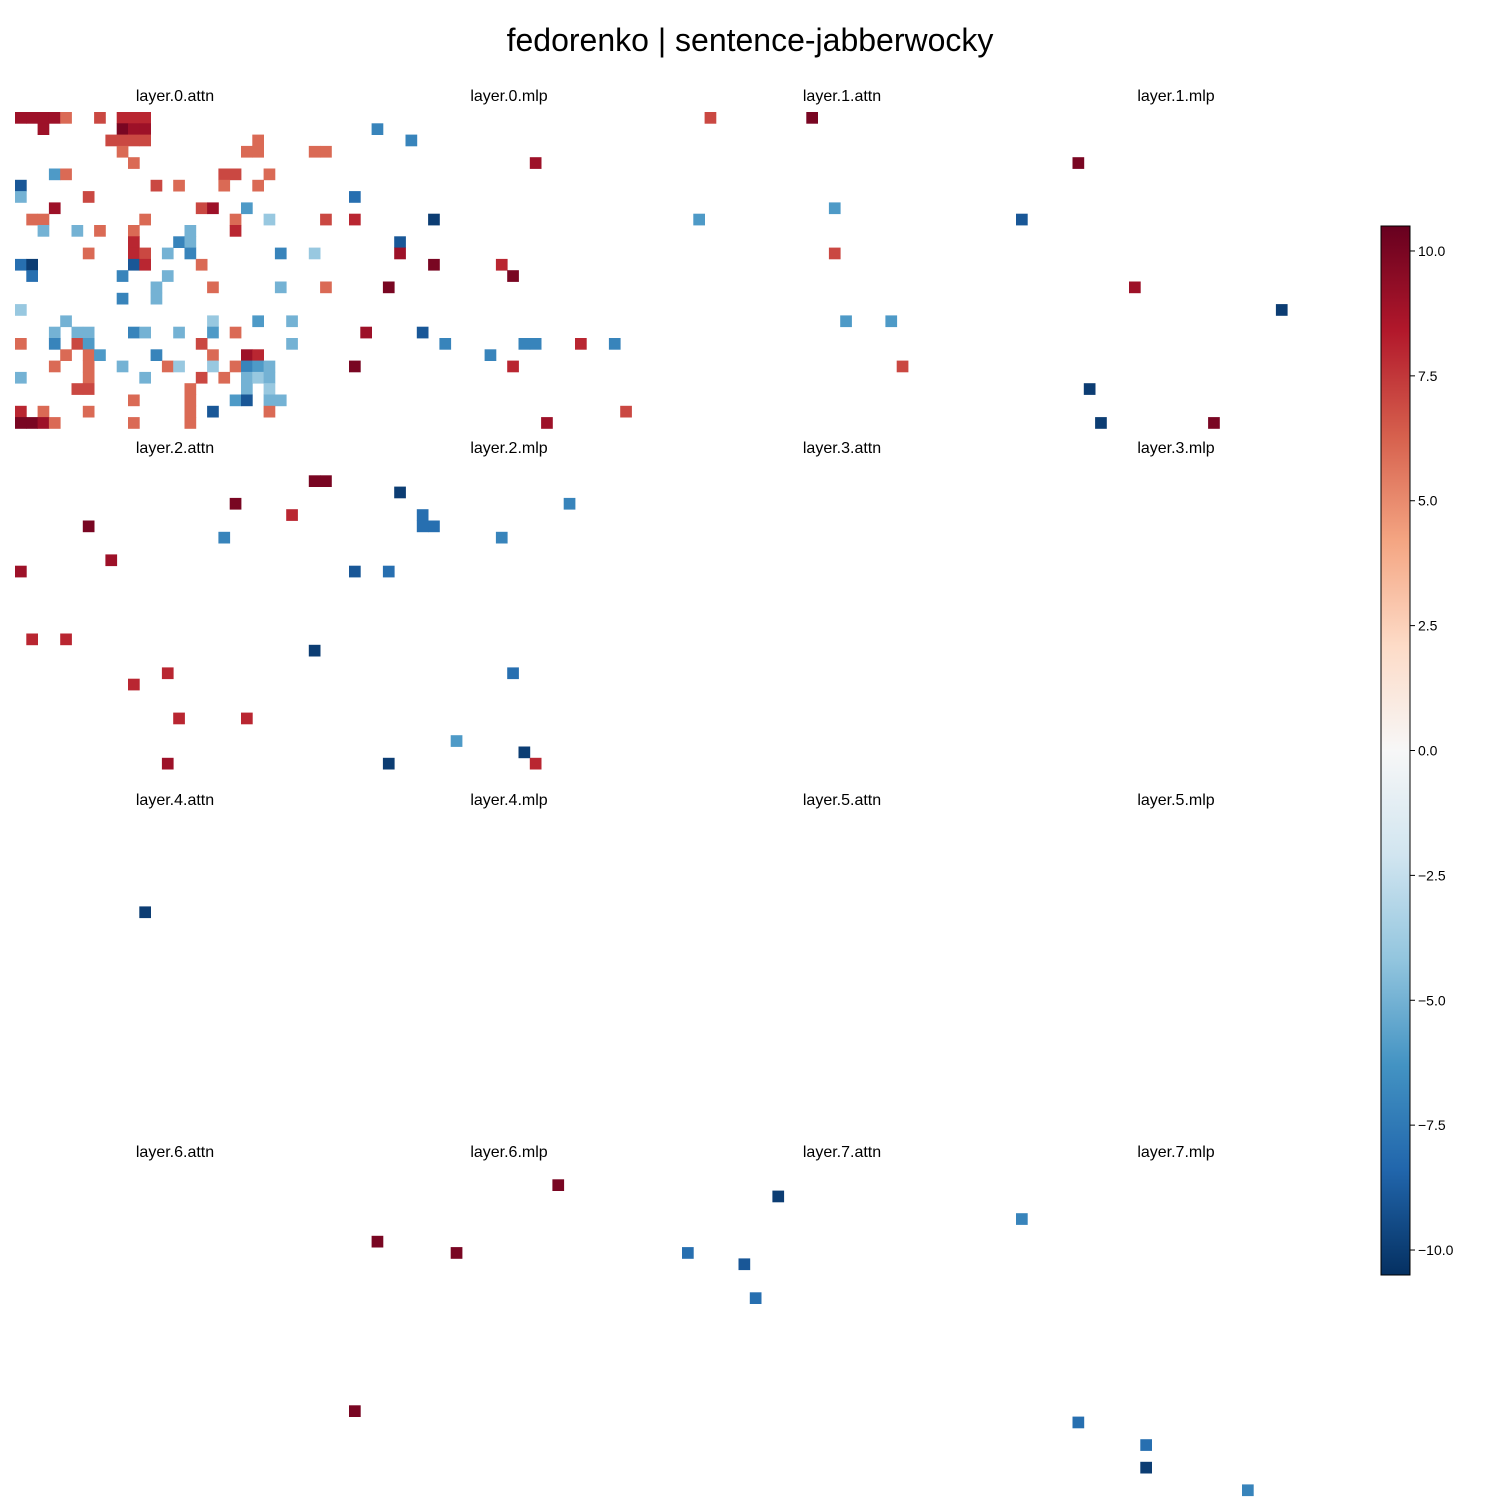 The image size is (1500, 1500). I want to click on colorbar-tick-label: −5.0, so click(1432, 1000).